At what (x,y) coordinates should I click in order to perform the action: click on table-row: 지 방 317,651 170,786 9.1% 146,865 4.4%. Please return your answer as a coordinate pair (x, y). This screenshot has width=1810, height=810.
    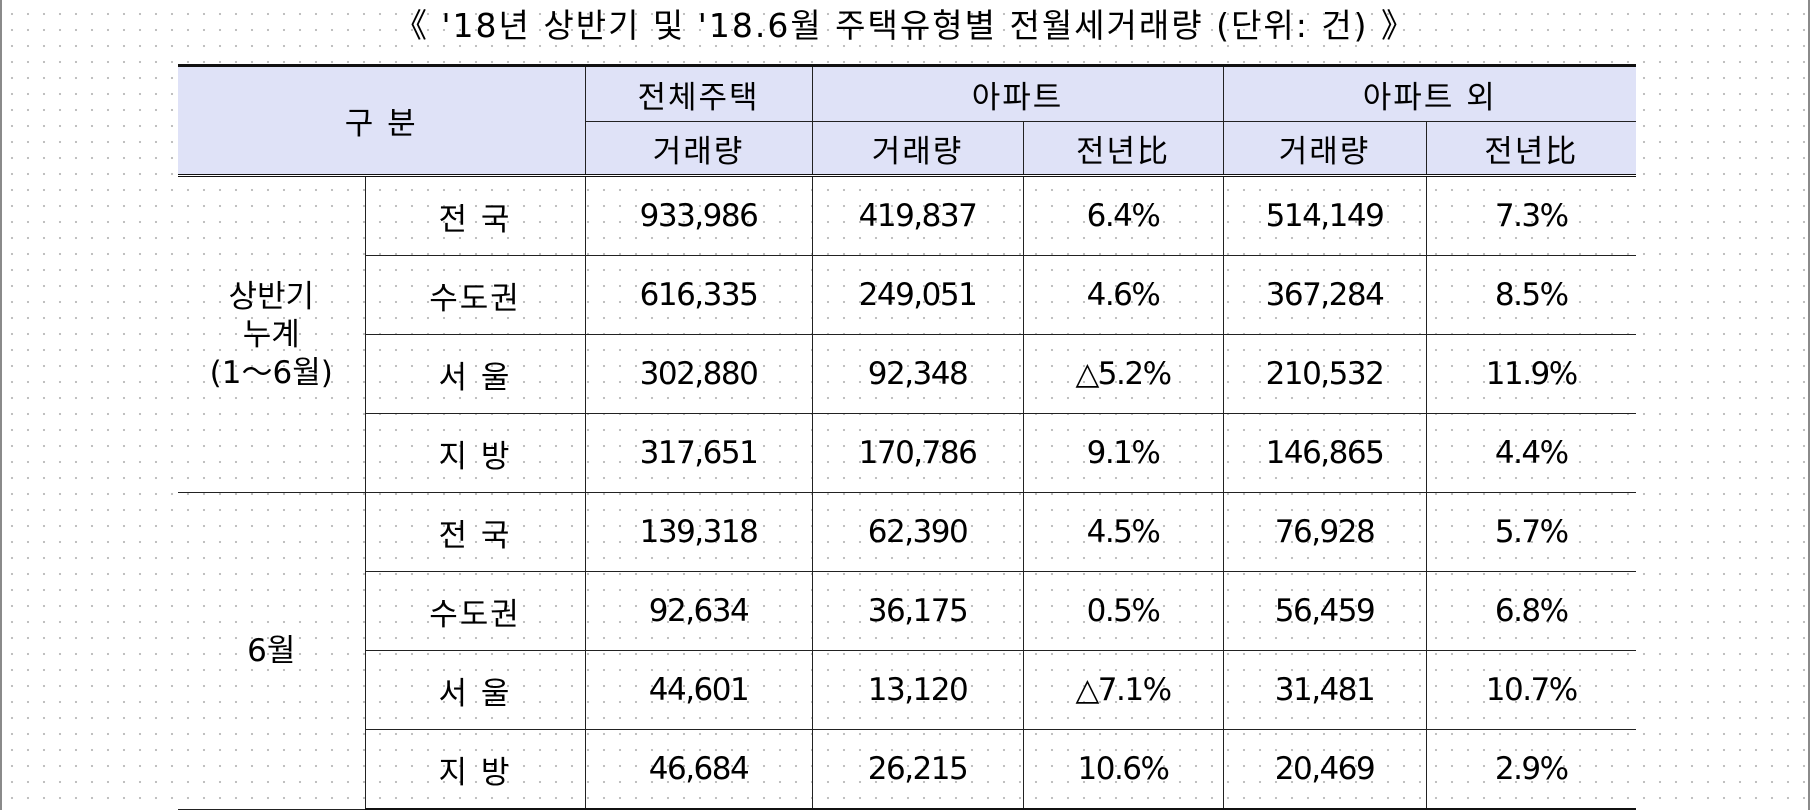
    Looking at the image, I should click on (907, 453).